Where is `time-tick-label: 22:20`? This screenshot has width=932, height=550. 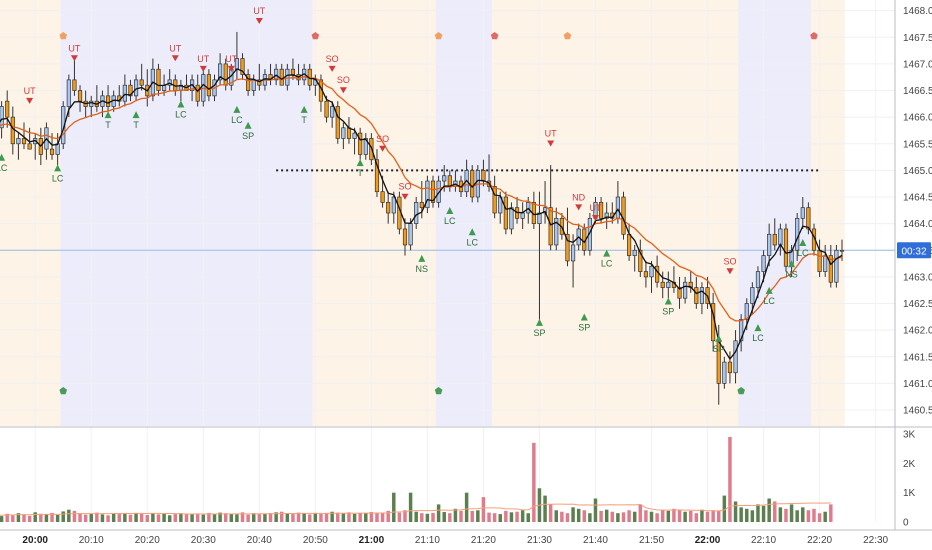 time-tick-label: 22:20 is located at coordinates (819, 540).